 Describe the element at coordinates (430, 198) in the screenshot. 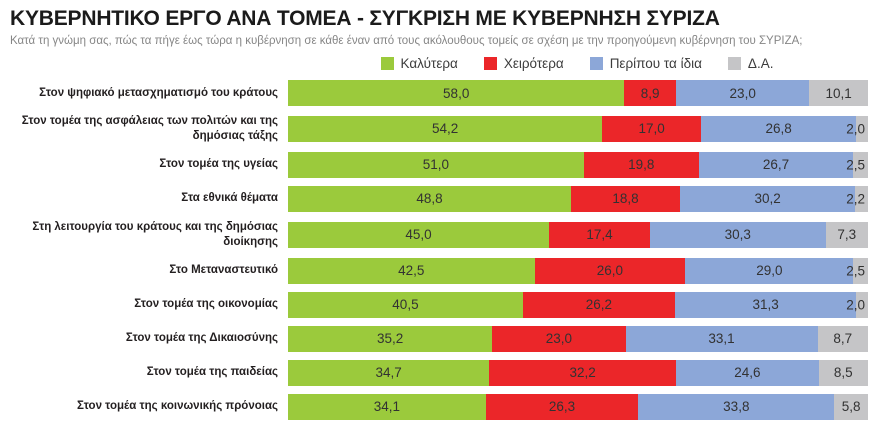

I see `bar-segment-1: 48,8` at that location.